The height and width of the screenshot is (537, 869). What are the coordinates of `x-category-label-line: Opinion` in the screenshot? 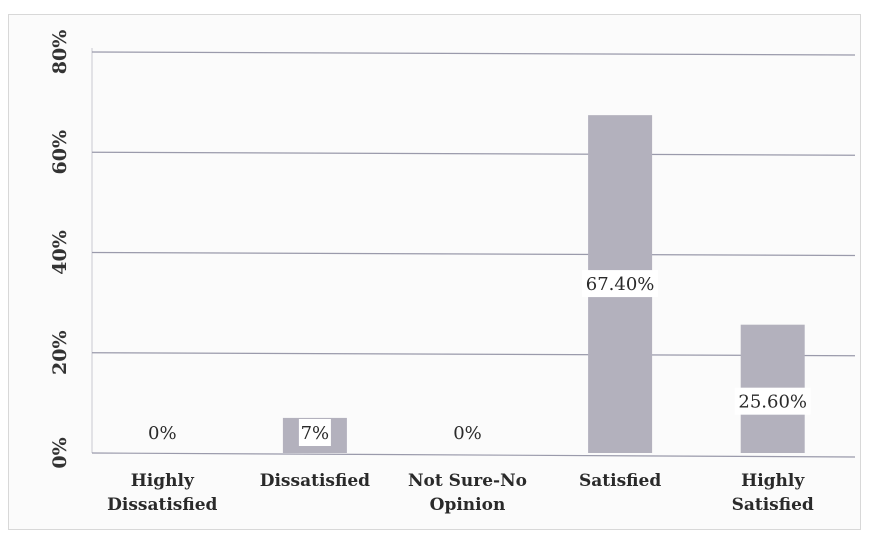 It's located at (468, 505).